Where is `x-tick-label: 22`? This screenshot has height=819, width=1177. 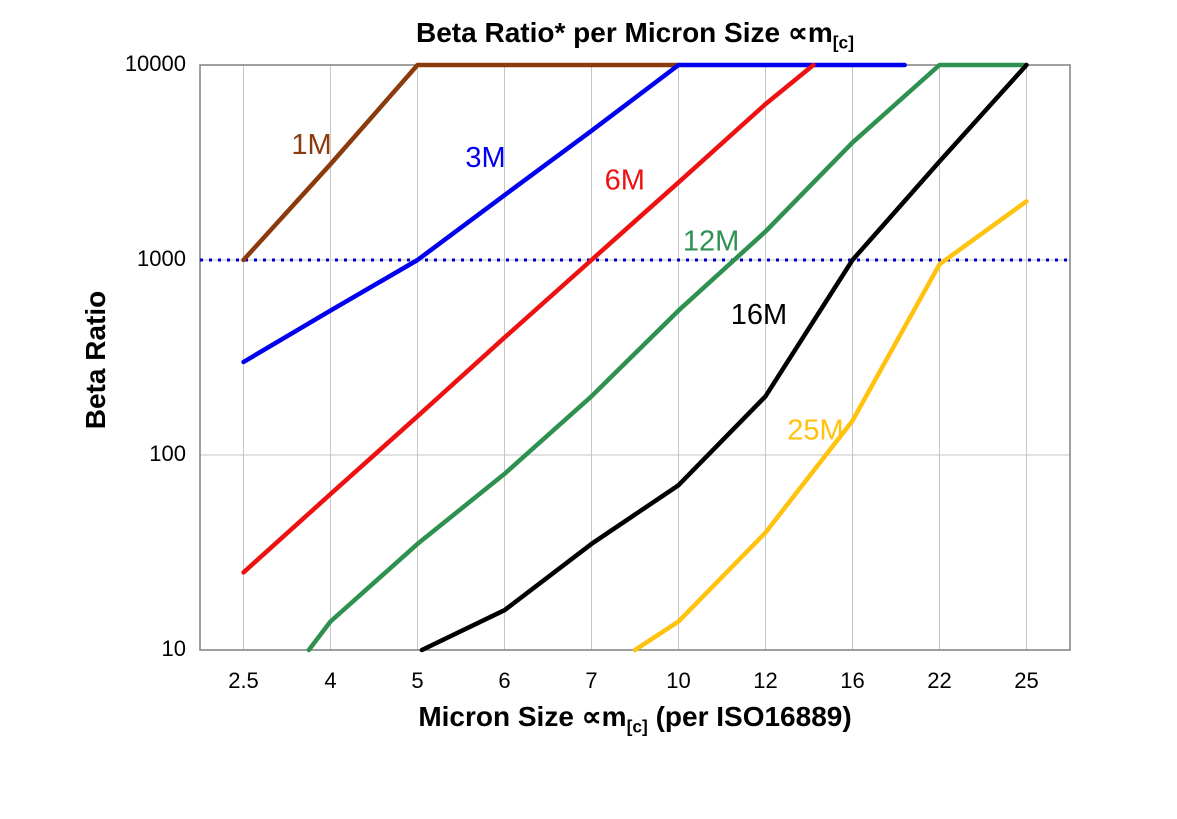 x-tick-label: 22 is located at coordinates (939, 680).